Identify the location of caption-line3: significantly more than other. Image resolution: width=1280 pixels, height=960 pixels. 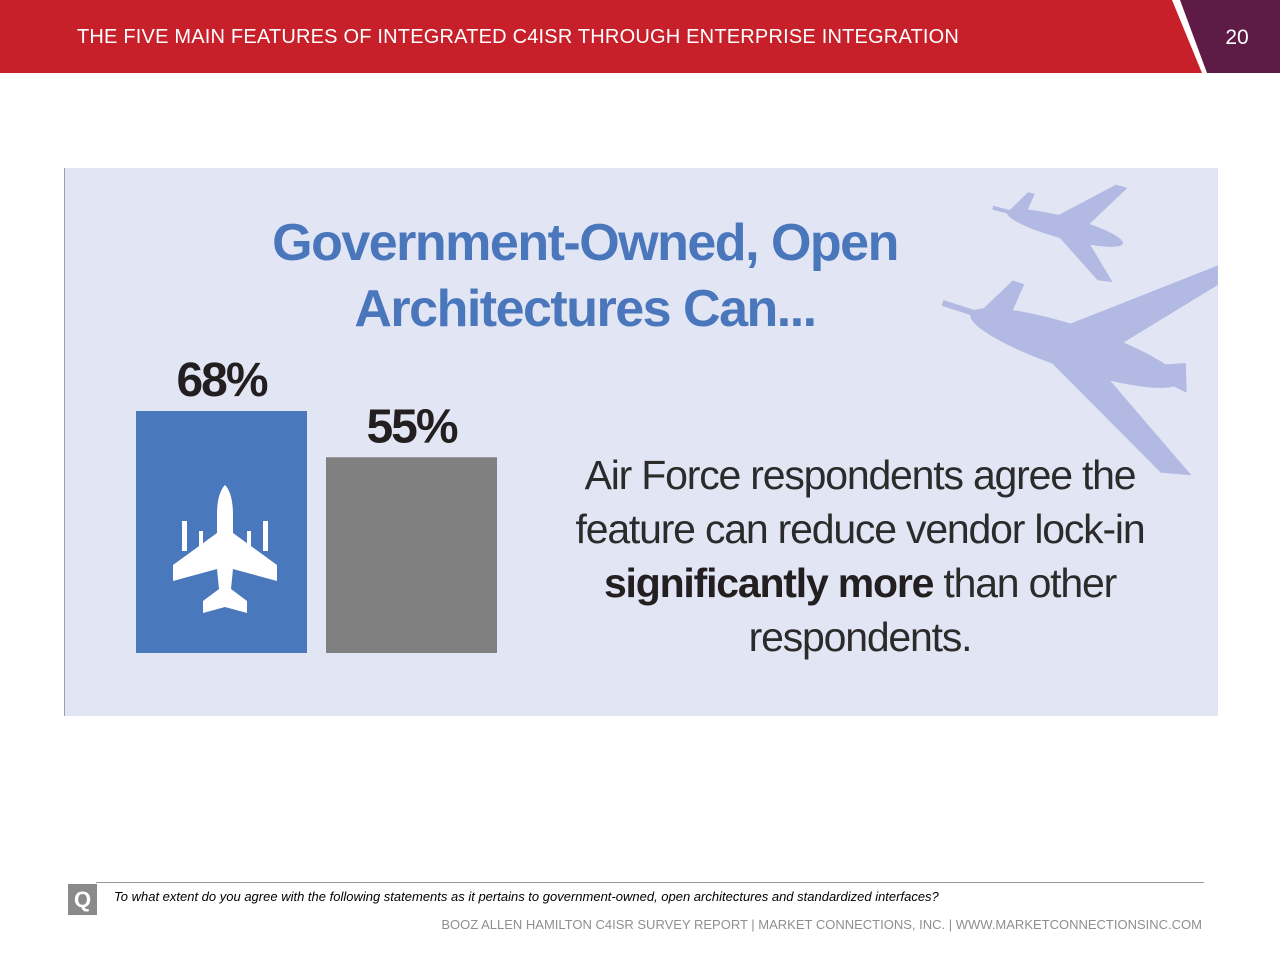
(860, 583).